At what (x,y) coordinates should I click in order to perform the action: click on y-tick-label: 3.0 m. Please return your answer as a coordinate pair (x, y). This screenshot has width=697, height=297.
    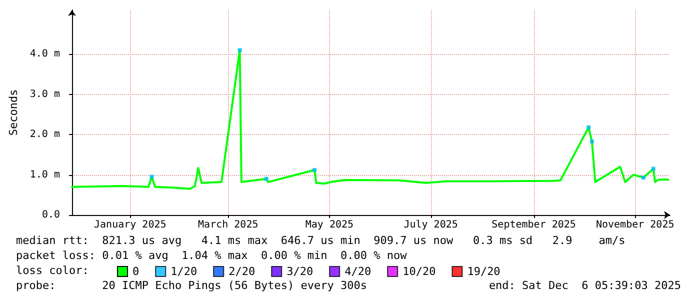
    Looking at the image, I should click on (45, 94).